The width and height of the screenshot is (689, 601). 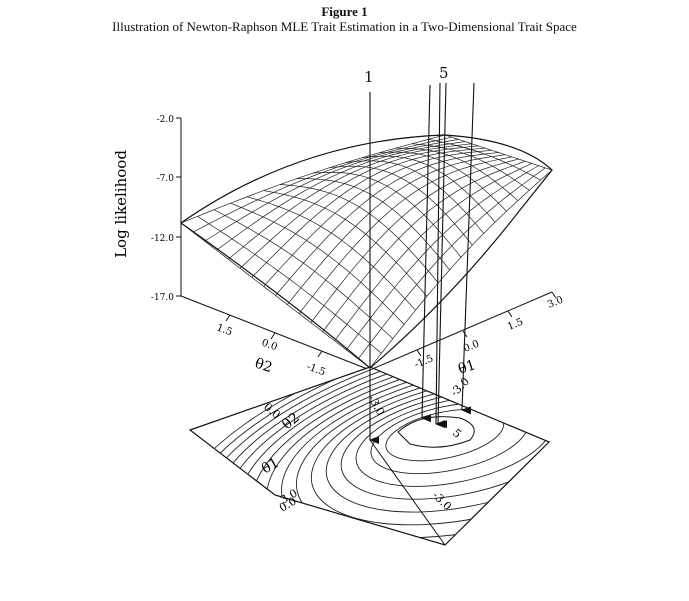 What do you see at coordinates (460, 387) in the screenshot?
I see `contour-right-top-label: -3.0` at bounding box center [460, 387].